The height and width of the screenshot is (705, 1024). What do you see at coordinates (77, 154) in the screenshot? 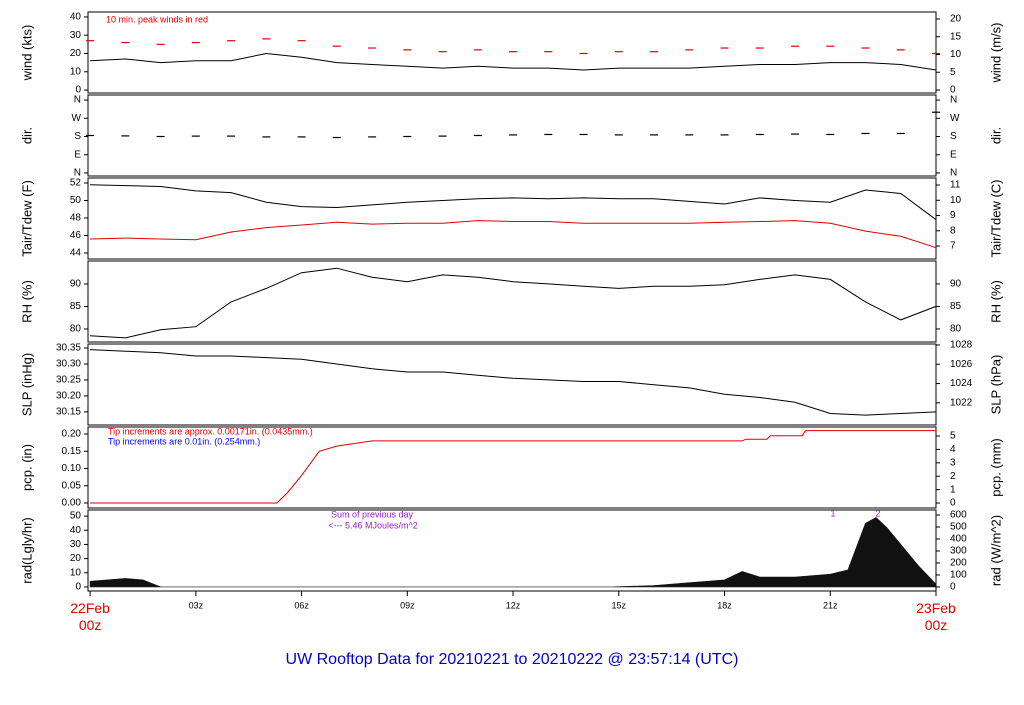
I see `y-tick-label: E` at bounding box center [77, 154].